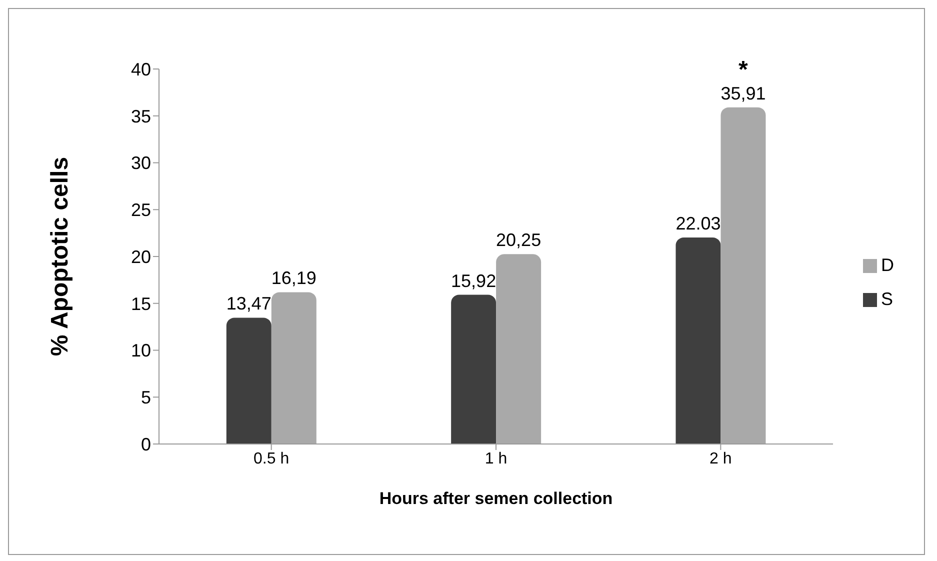  I want to click on y-tick-label: 30, so click(140, 163).